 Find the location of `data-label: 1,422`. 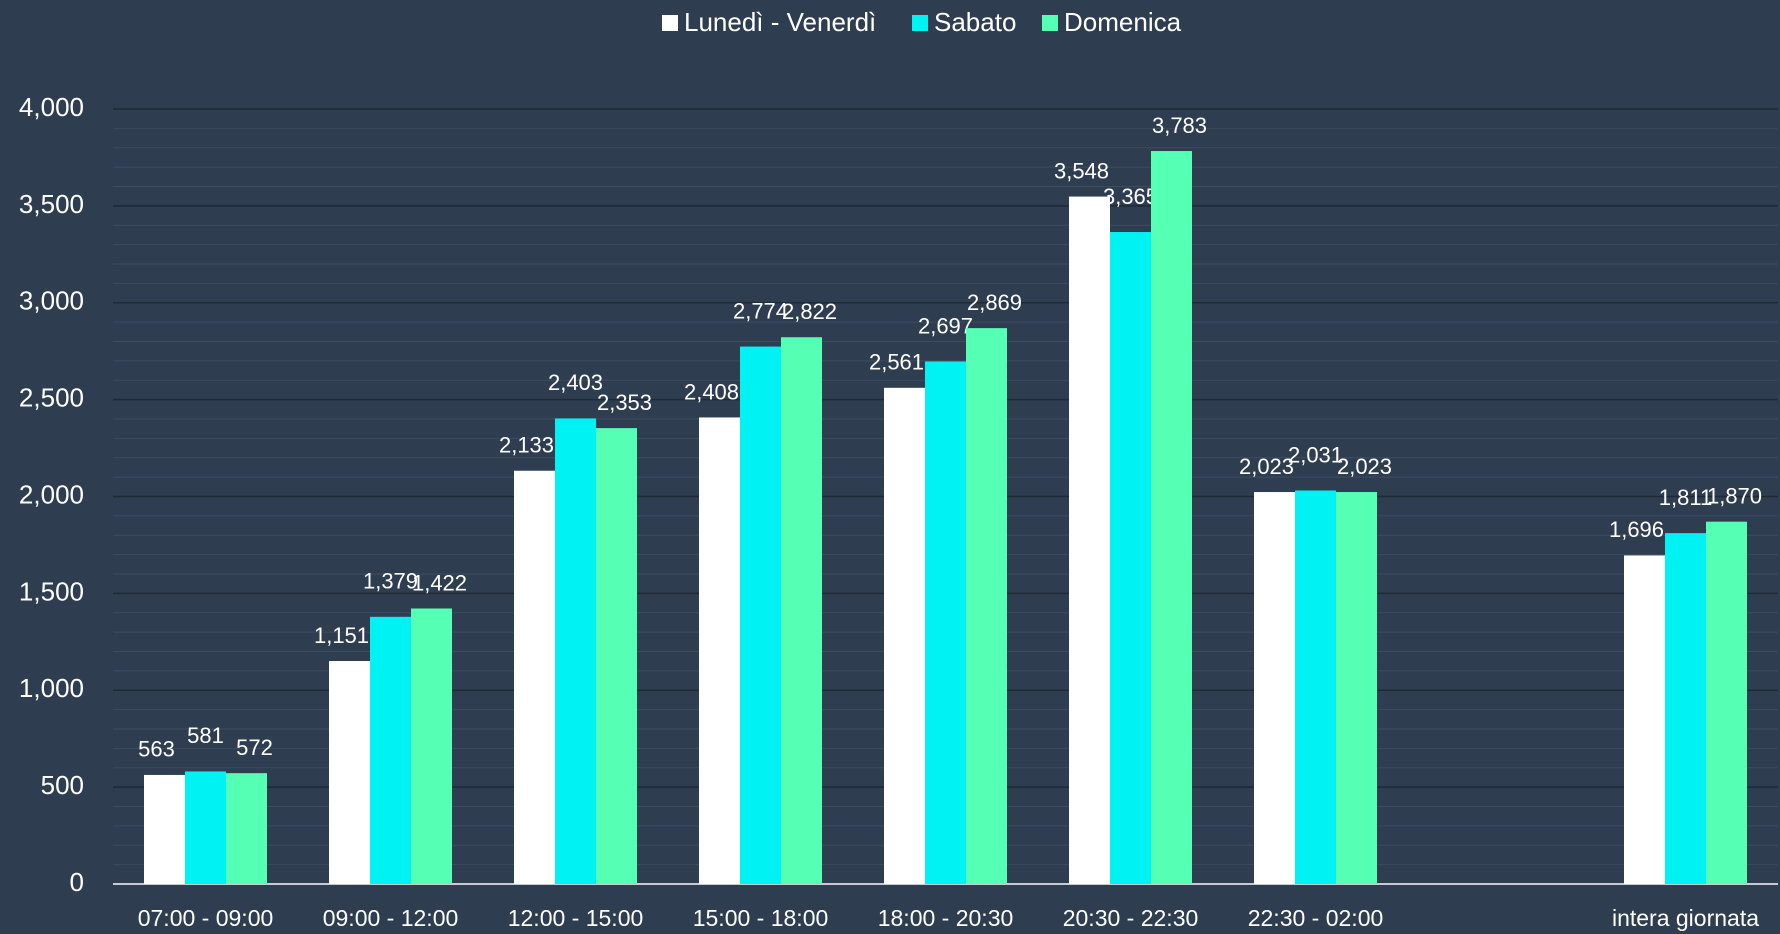

data-label: 1,422 is located at coordinates (439, 582).